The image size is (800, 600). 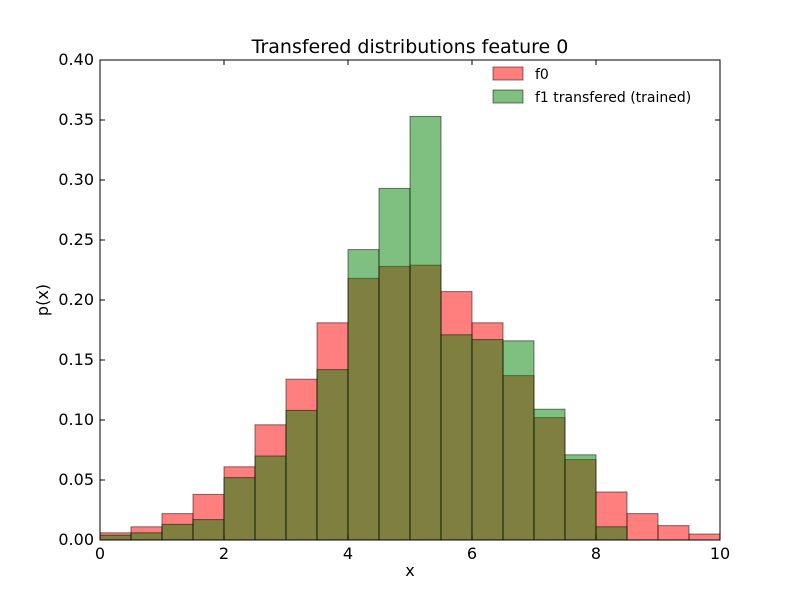 I want to click on x-tick-label: 0, so click(x=100, y=553).